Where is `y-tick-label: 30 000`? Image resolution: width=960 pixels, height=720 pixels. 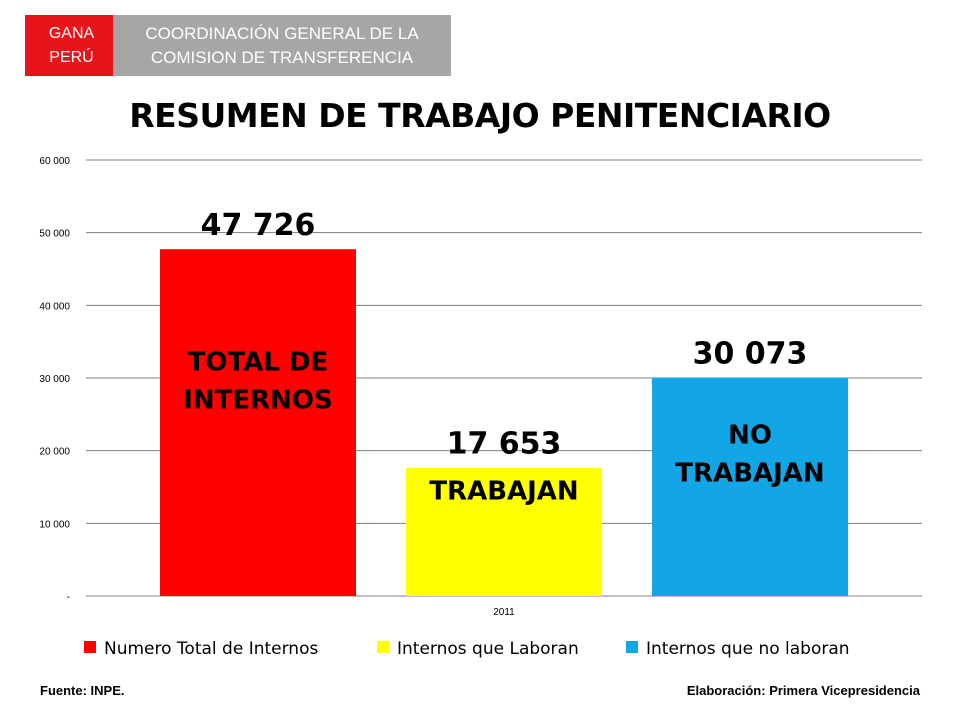
y-tick-label: 30 000 is located at coordinates (54, 379).